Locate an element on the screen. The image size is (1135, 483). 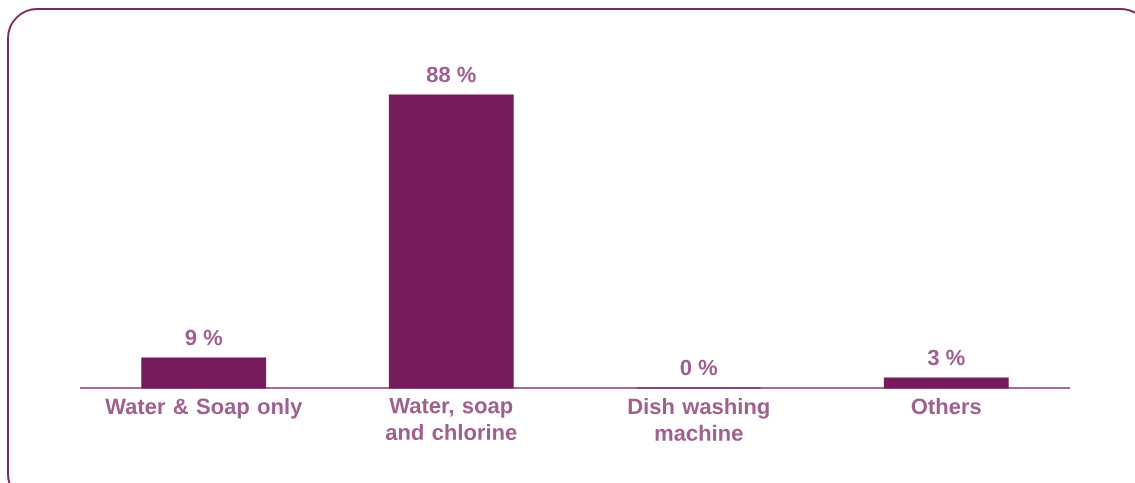
x-tick-label: Dish washing machine is located at coordinates (698, 419).